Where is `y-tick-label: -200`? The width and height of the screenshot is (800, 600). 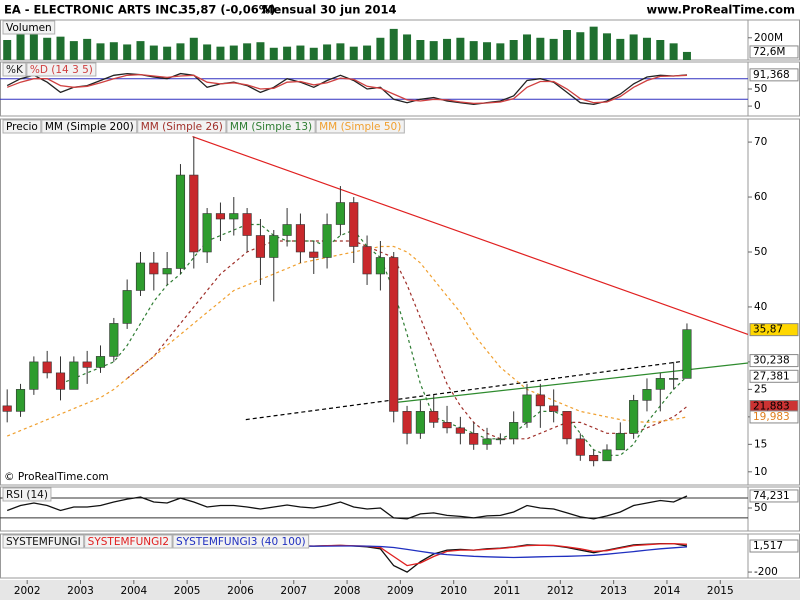
y-tick-label: -200 is located at coordinates (766, 572).